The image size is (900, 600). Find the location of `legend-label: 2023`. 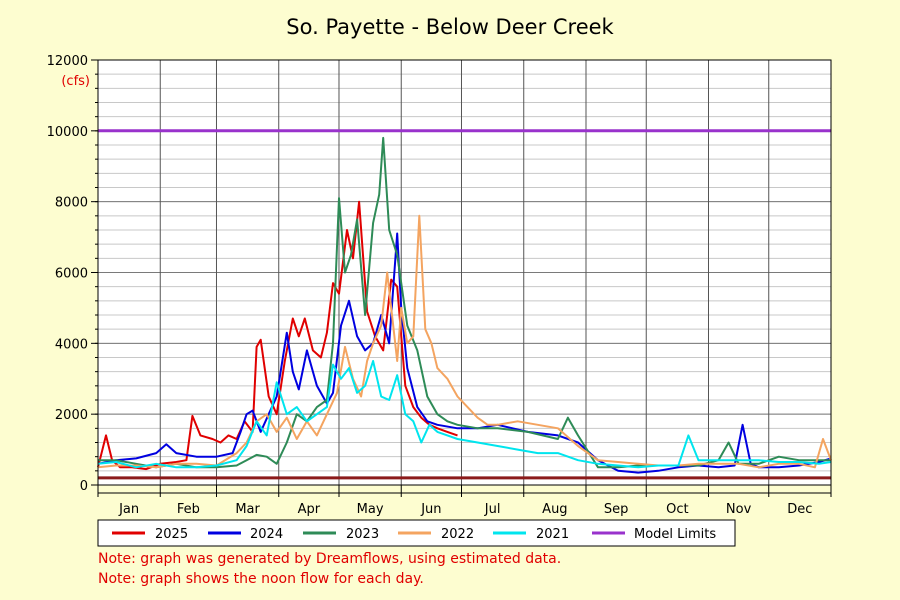

legend-label: 2023 is located at coordinates (362, 534).